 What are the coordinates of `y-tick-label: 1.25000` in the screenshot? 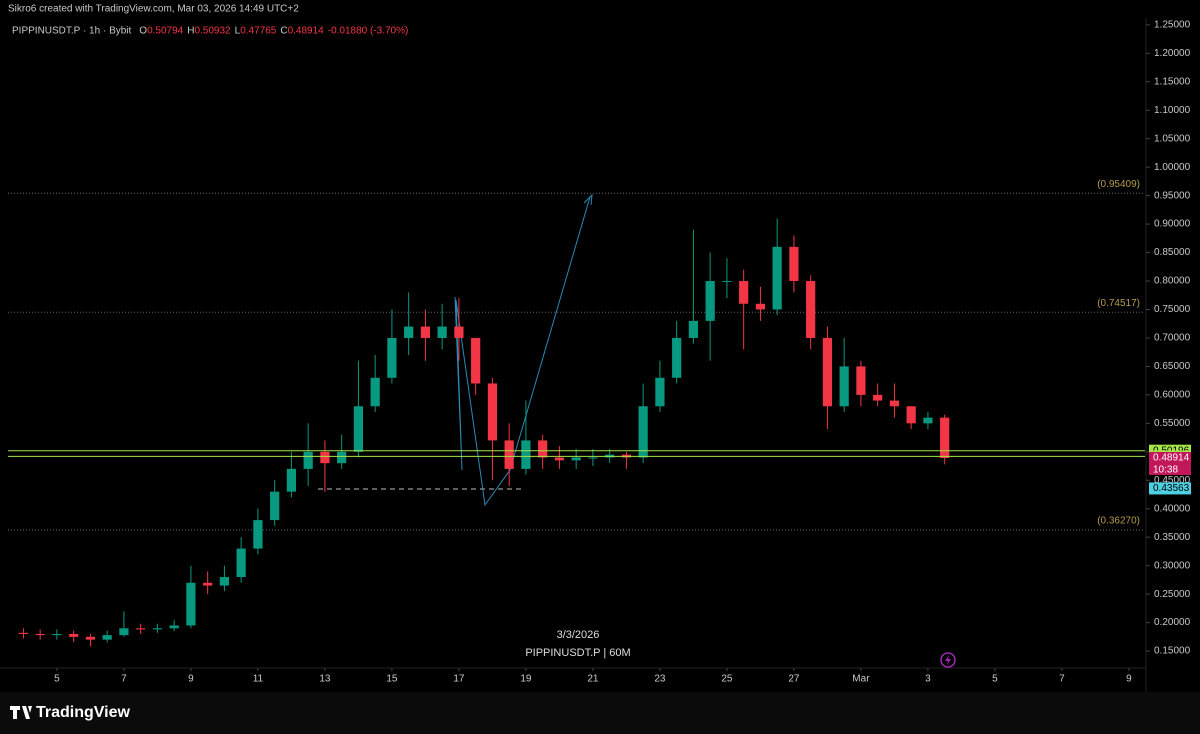 It's located at (1172, 24).